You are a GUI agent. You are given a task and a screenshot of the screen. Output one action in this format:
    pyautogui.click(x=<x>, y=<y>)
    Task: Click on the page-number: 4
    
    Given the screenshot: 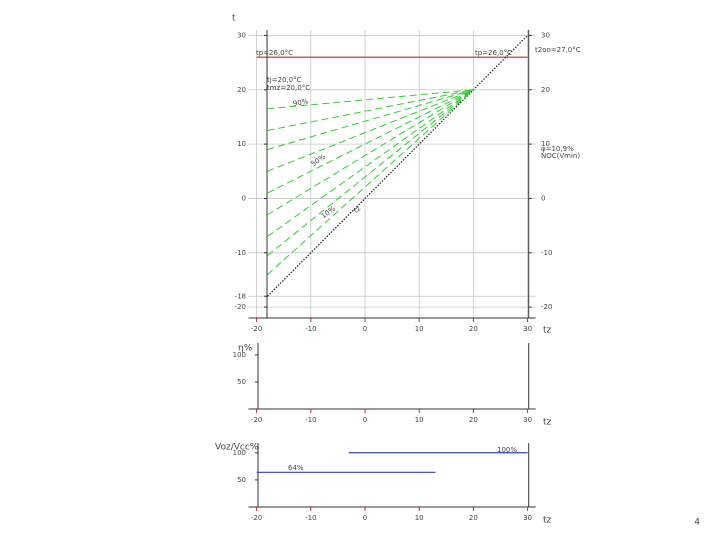 What is the action you would take?
    pyautogui.click(x=697, y=523)
    